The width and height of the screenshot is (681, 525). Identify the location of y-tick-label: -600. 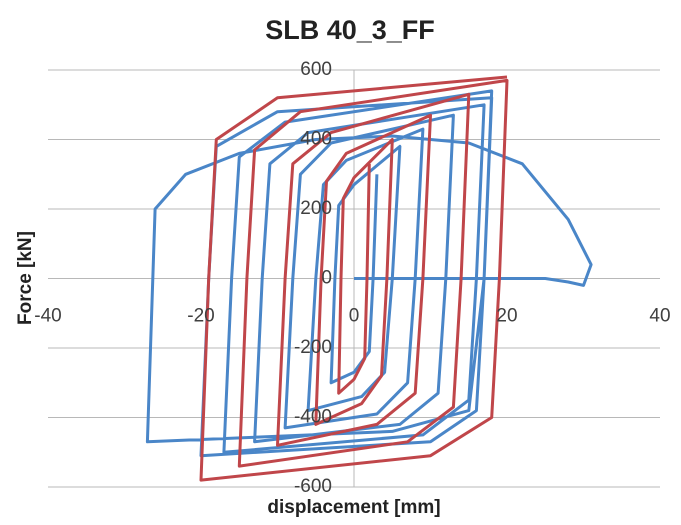
(313, 486).